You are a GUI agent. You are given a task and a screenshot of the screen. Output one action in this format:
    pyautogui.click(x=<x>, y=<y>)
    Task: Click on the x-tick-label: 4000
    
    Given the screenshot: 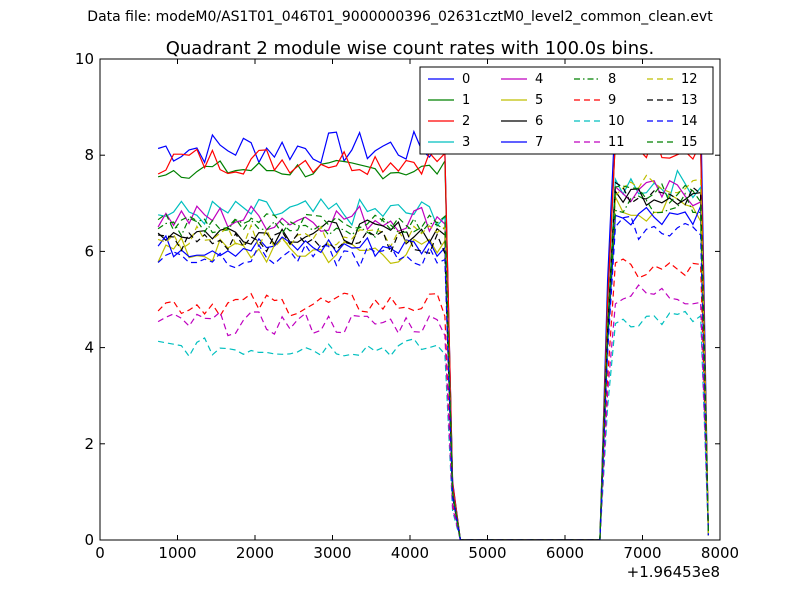 What is the action you would take?
    pyautogui.click(x=410, y=553)
    